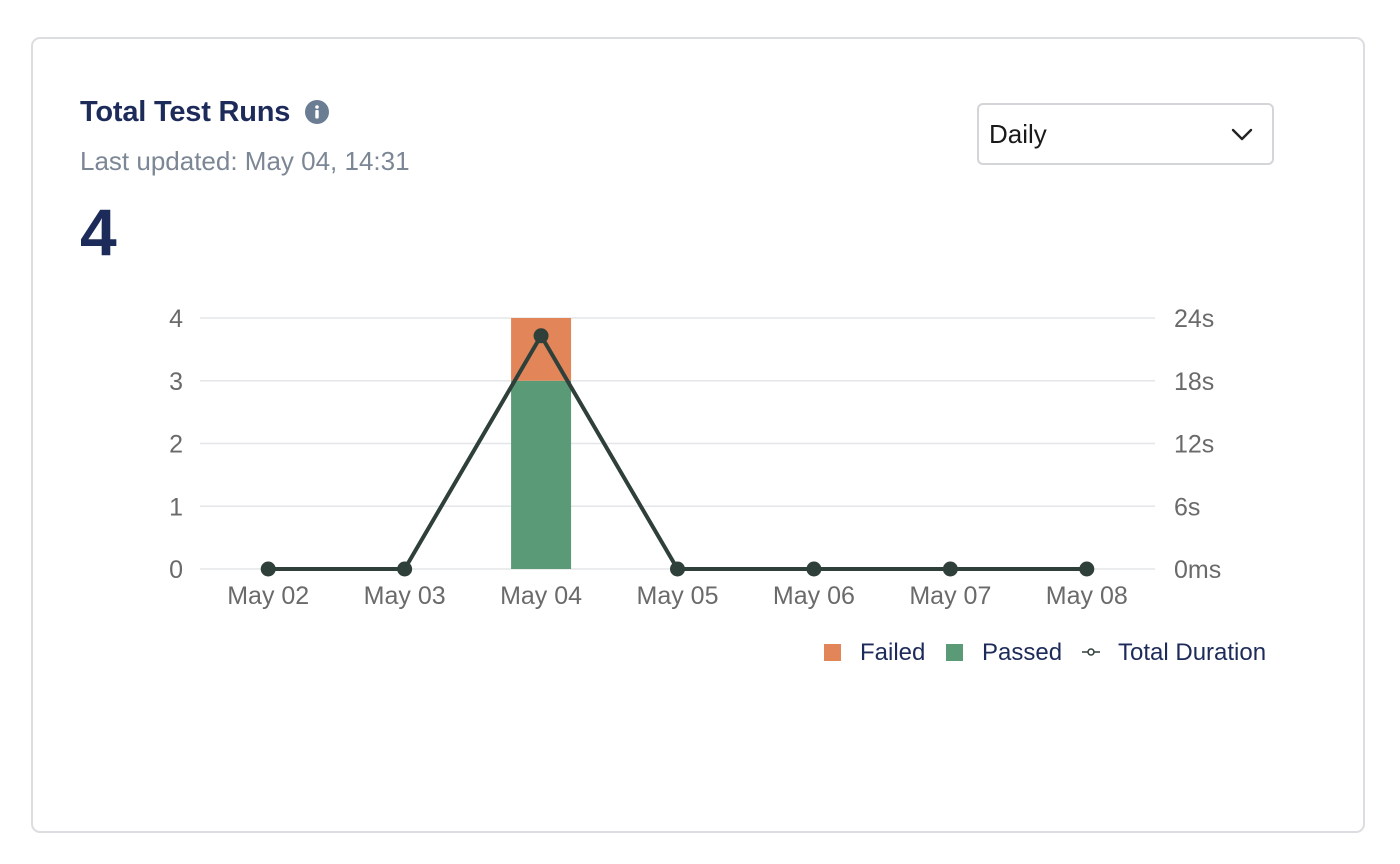 Image resolution: width=1400 pixels, height=864 pixels. What do you see at coordinates (98, 232) in the screenshot?
I see `total-runs-value: 4` at bounding box center [98, 232].